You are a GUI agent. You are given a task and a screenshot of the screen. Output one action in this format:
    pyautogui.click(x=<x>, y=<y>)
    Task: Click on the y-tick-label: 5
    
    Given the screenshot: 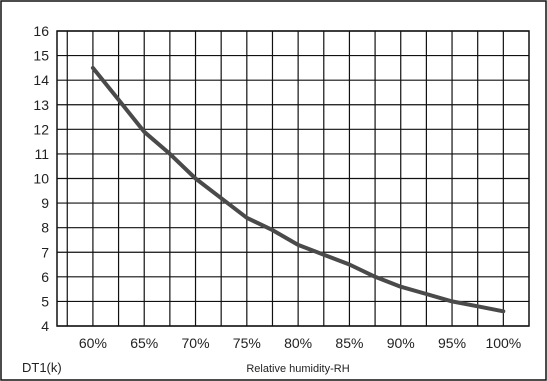 What is the action you would take?
    pyautogui.click(x=45, y=301)
    